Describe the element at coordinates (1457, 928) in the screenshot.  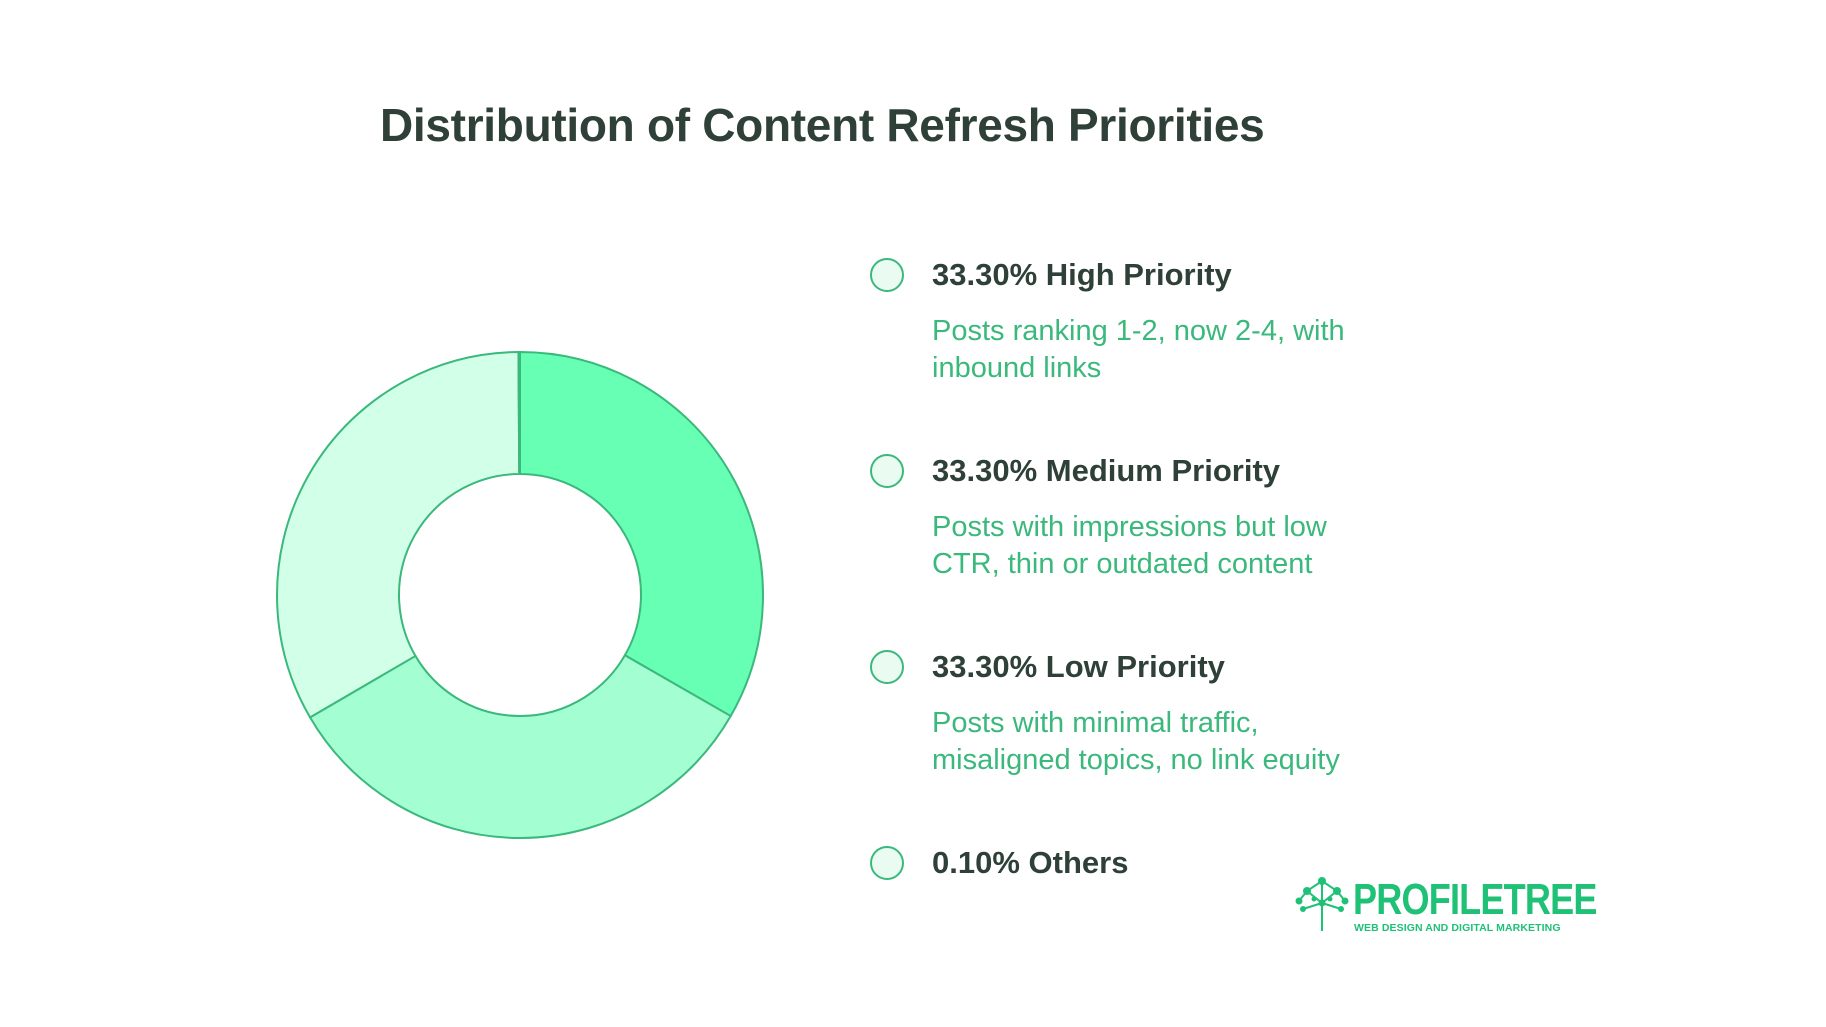
I see `logo-tagline: WEB DESIGN AND DIGITAL MARKETING` at that location.